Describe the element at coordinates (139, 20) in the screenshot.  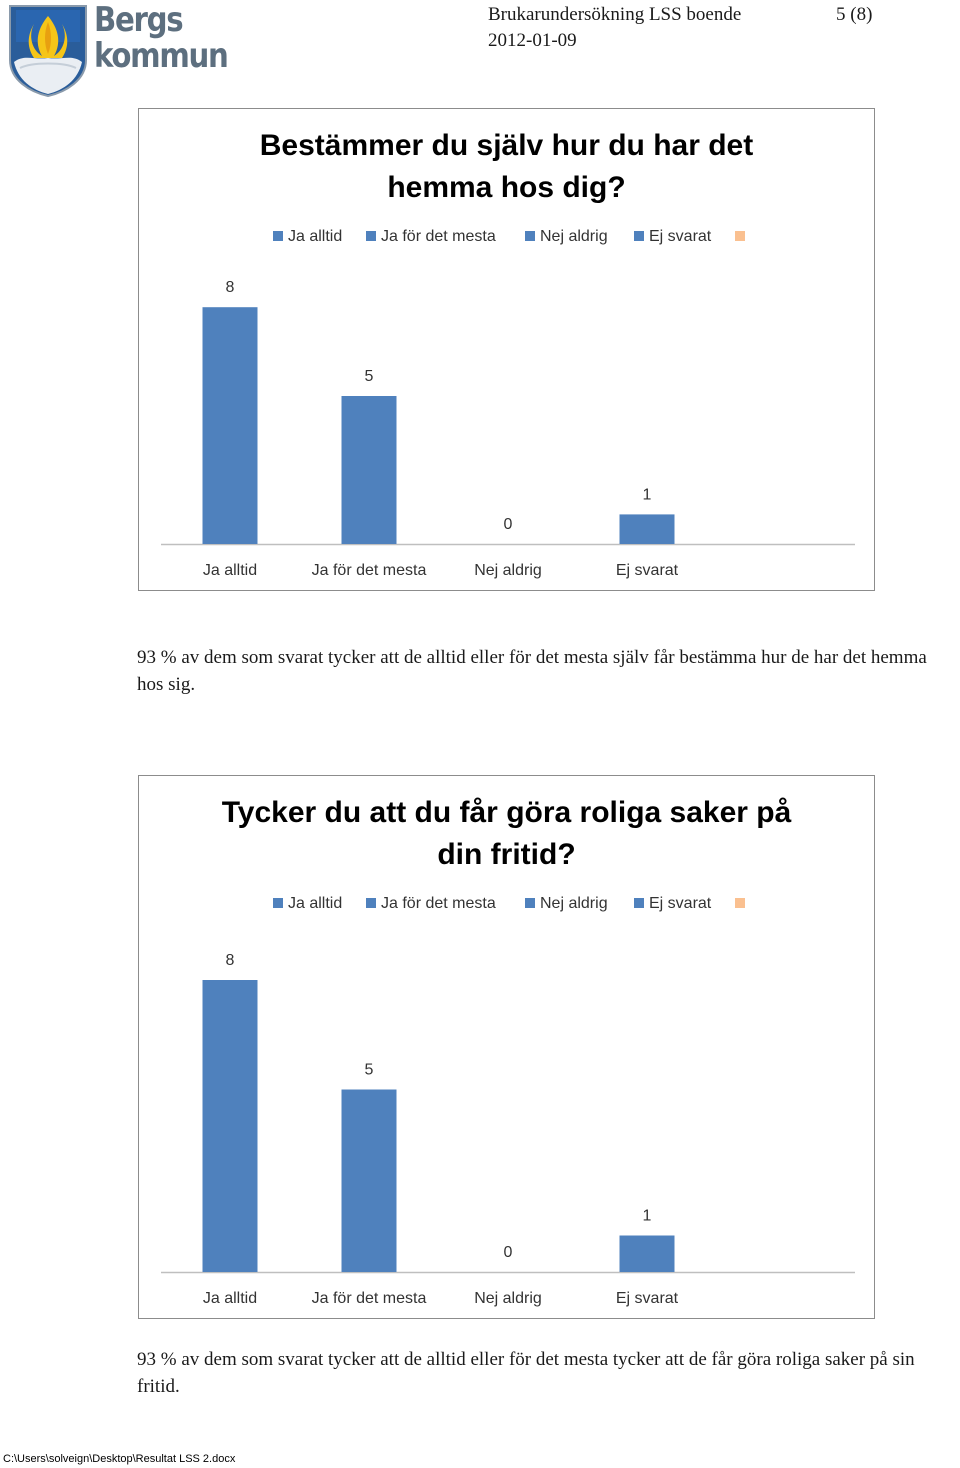
I see `logo-text-line1: Bergs` at that location.